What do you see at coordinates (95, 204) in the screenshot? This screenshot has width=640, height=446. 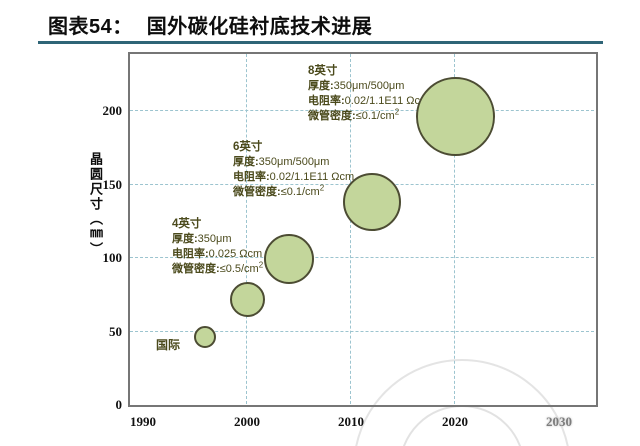 I see `y-axis-title: 晶圆尺寸（㎜）` at bounding box center [95, 204].